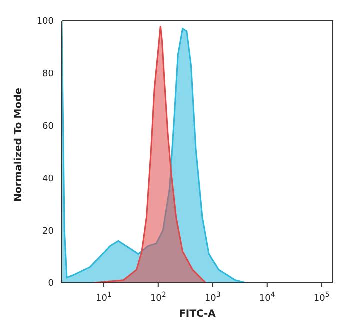  I want to click on y-tick-label: 0, so click(51, 284).